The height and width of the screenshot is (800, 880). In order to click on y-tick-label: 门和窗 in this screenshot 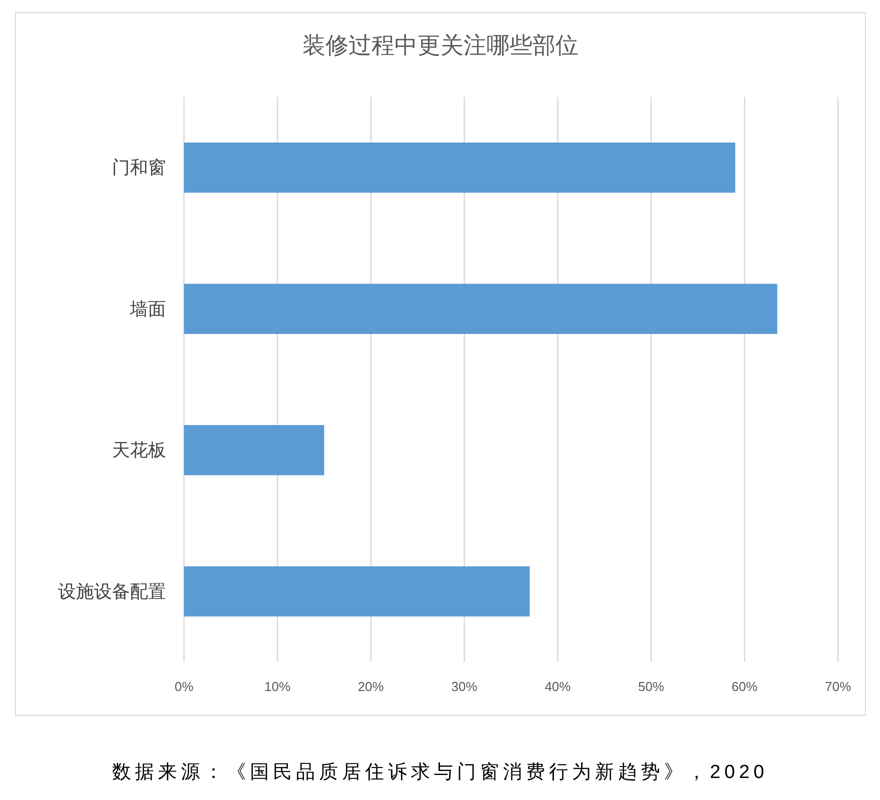, I will do `click(139, 168)`.